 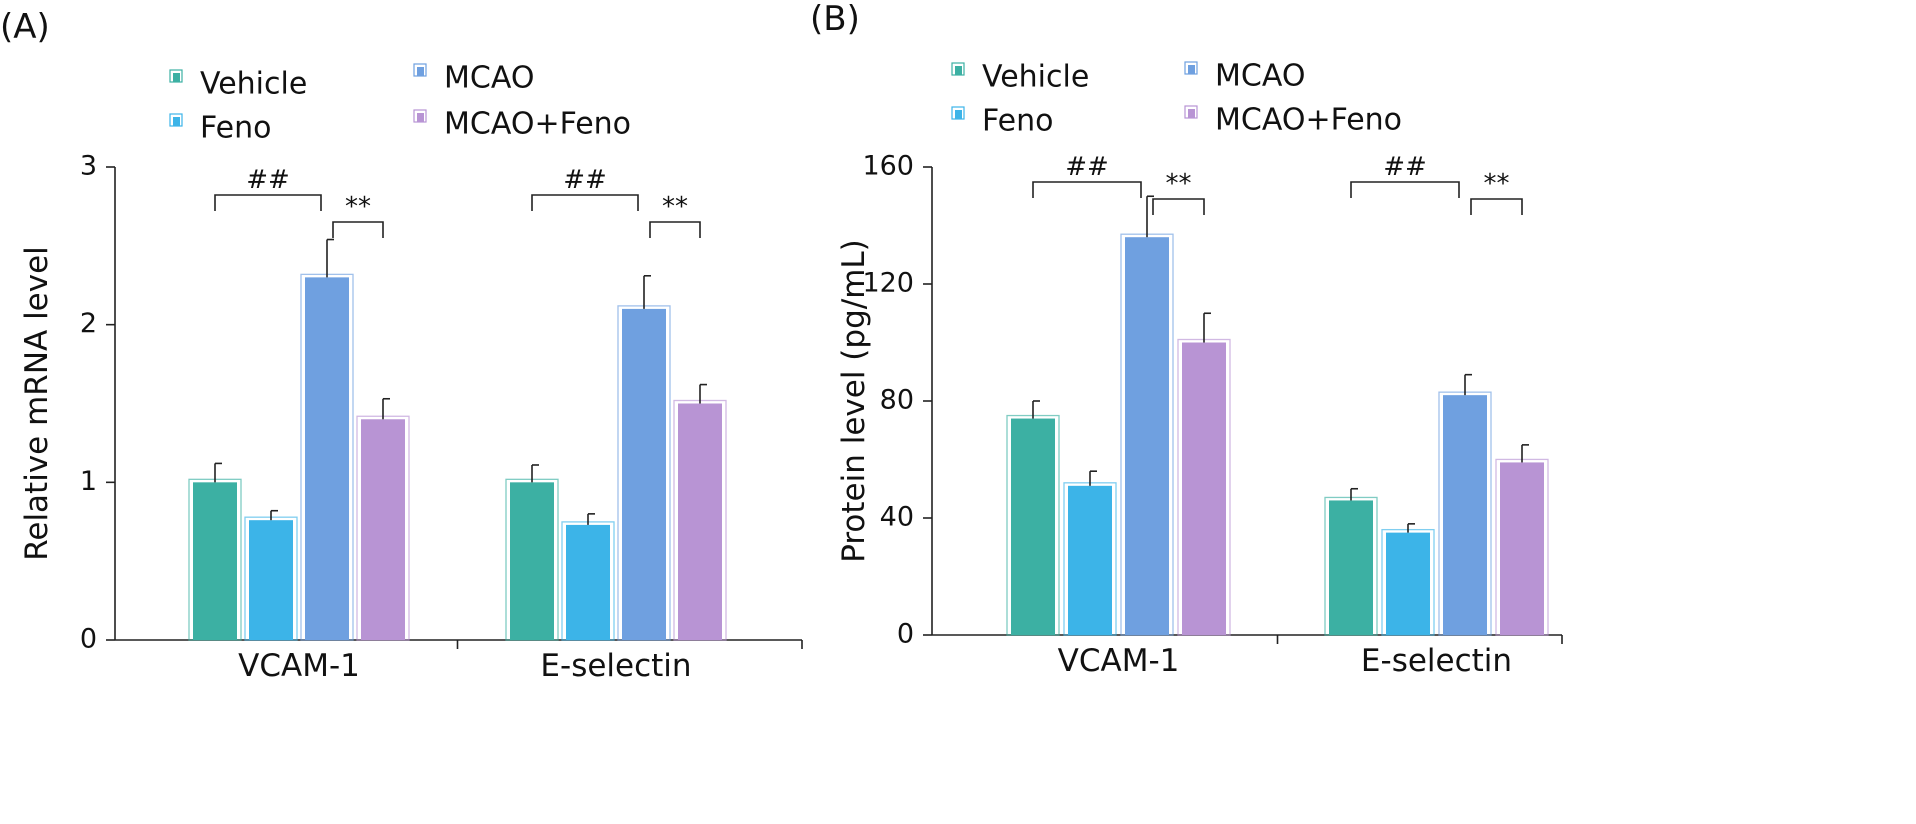 What do you see at coordinates (88, 481) in the screenshot?
I see `y-tick-label: 1` at bounding box center [88, 481].